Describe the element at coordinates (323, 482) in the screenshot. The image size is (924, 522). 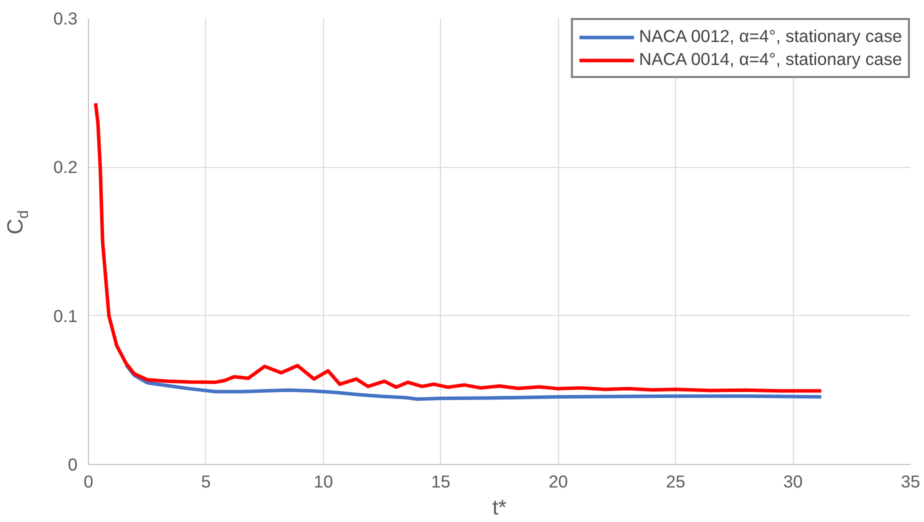
I see `x-tick-label: 10` at that location.